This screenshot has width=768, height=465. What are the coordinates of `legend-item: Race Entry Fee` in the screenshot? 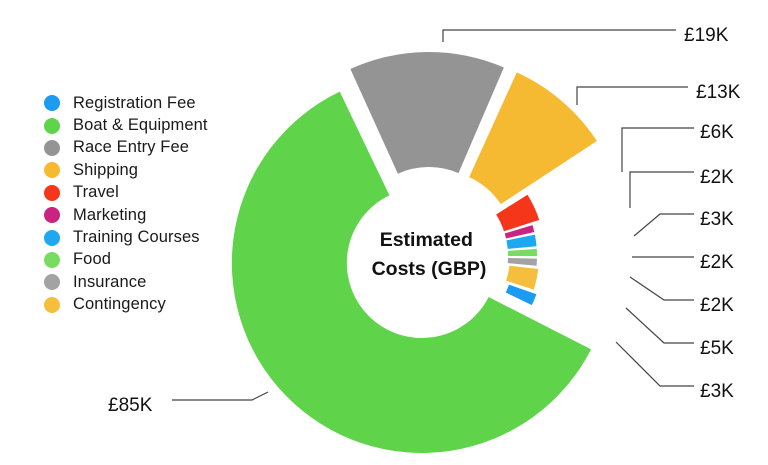 It's located at (126, 148).